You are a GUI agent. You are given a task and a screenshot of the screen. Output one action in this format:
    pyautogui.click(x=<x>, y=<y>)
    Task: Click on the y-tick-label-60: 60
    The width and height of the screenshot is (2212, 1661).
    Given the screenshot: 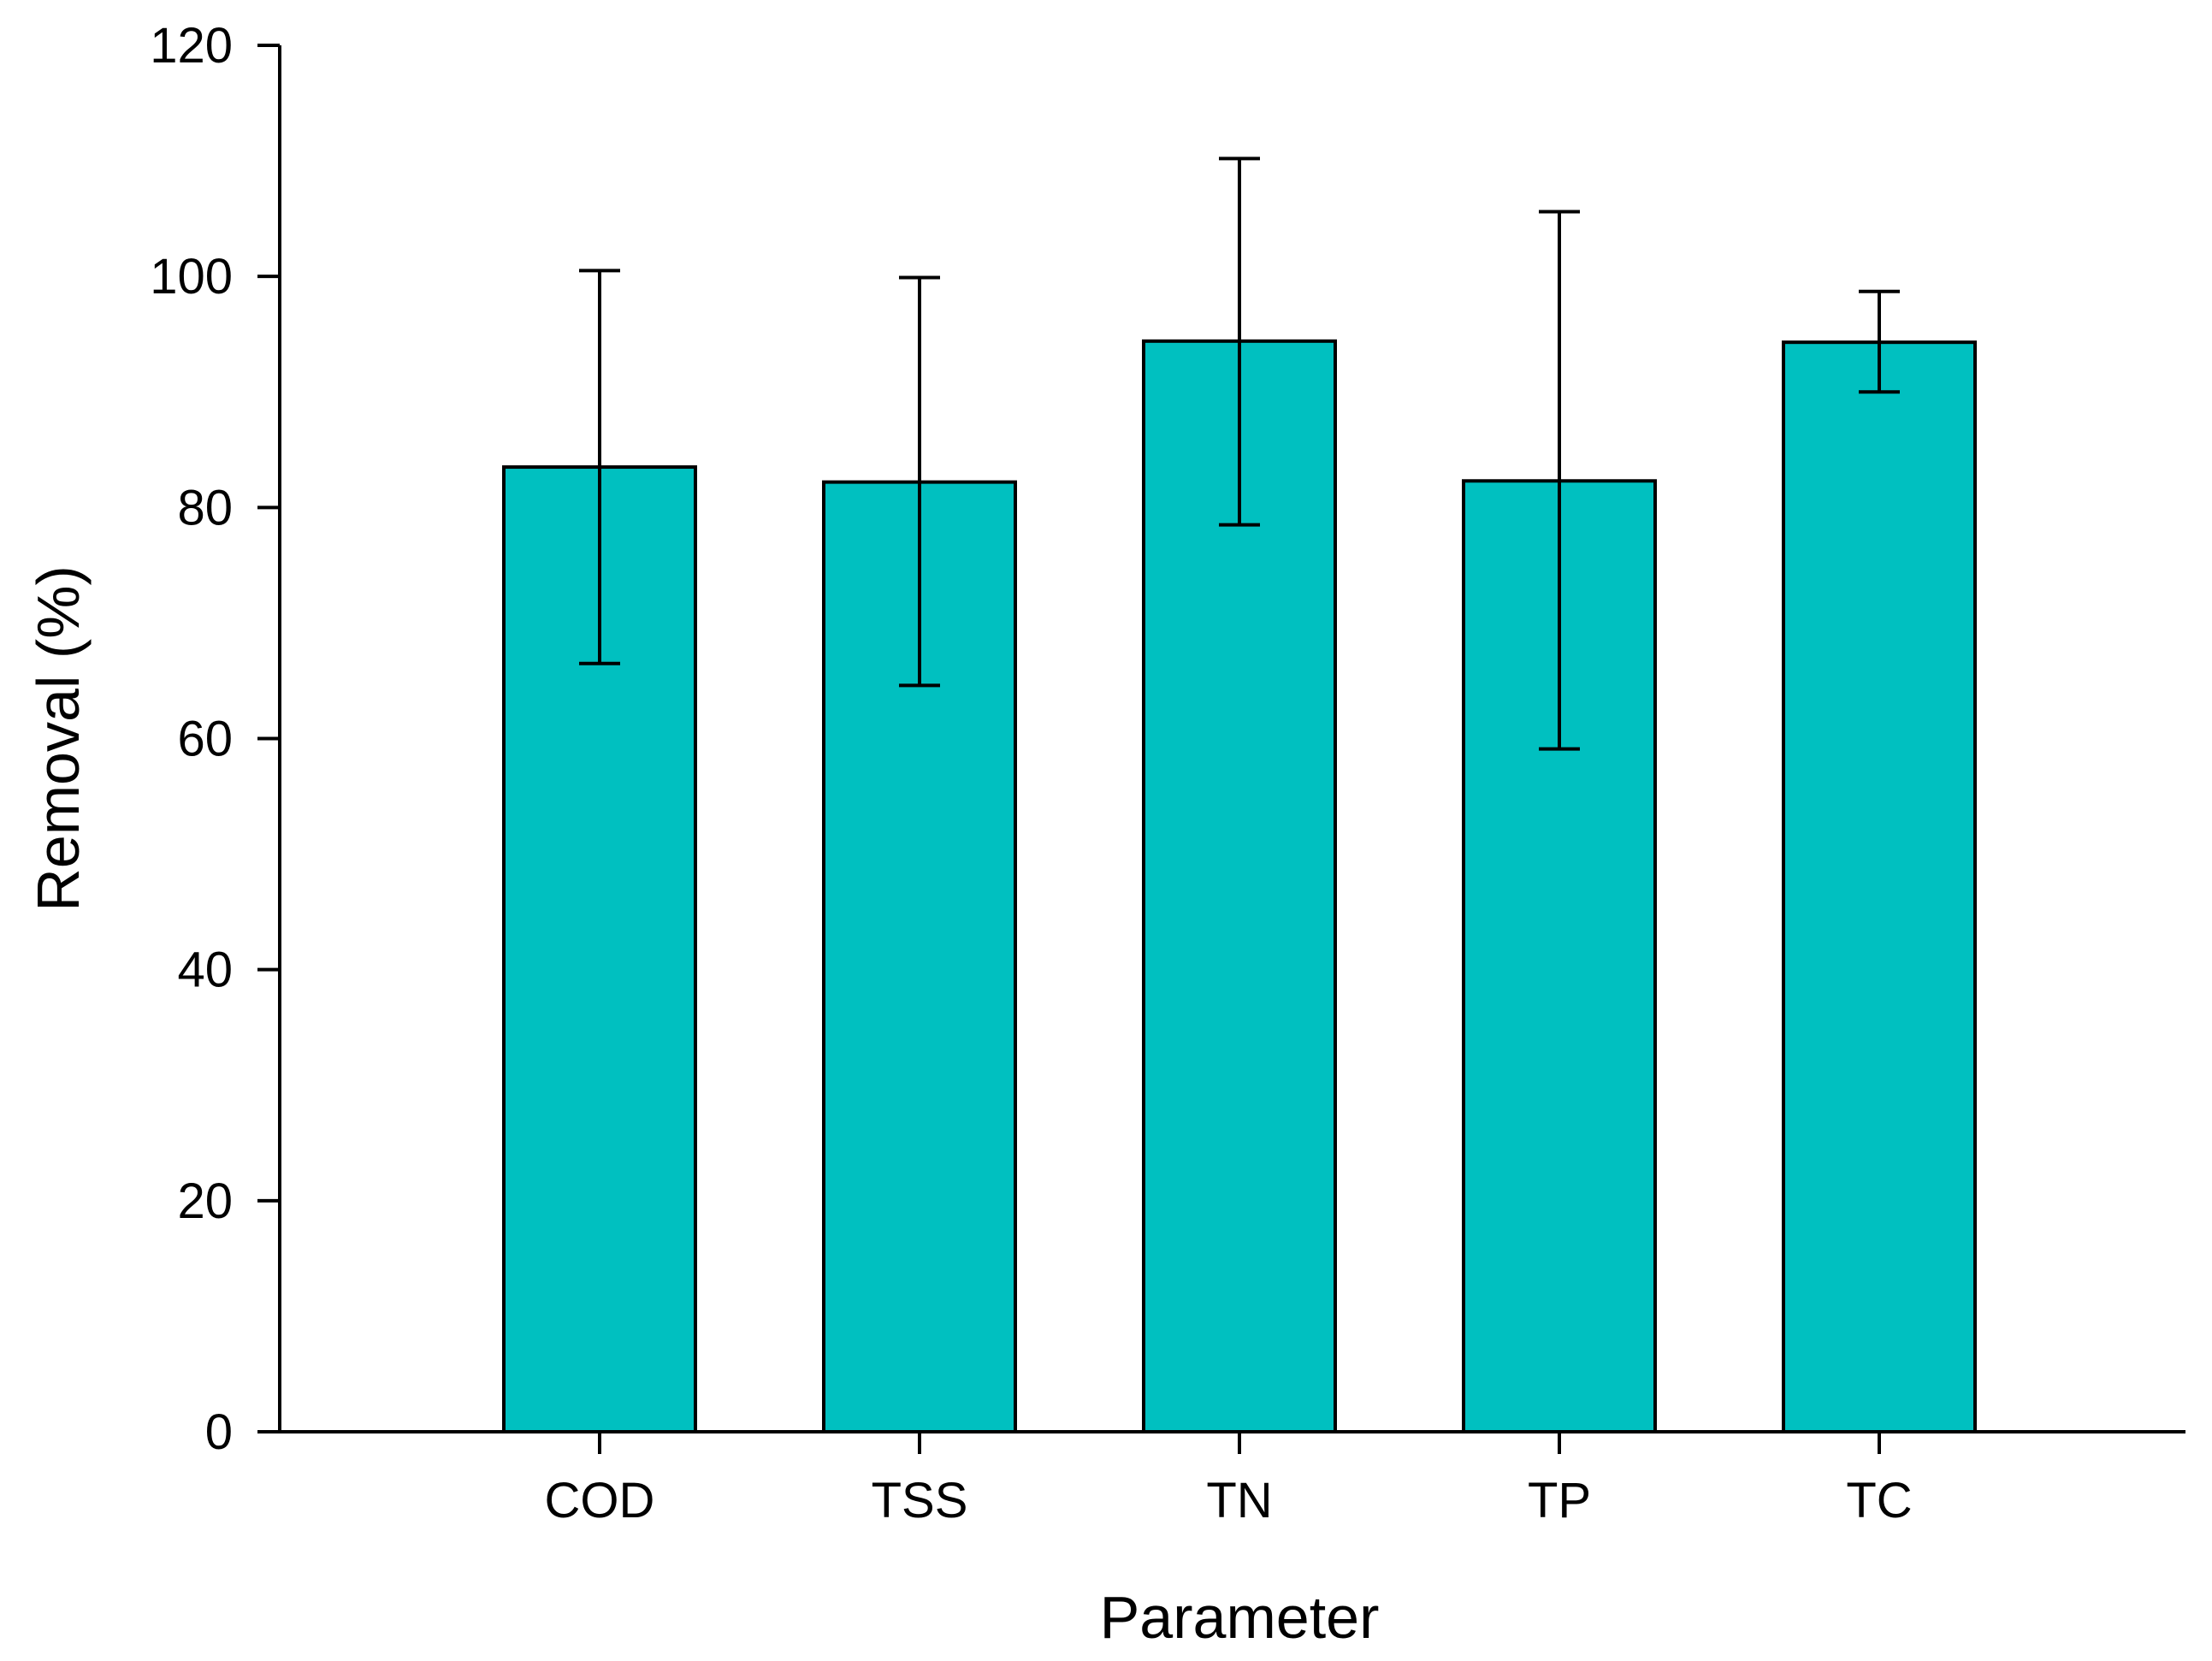 What is the action you would take?
    pyautogui.click(x=205, y=739)
    